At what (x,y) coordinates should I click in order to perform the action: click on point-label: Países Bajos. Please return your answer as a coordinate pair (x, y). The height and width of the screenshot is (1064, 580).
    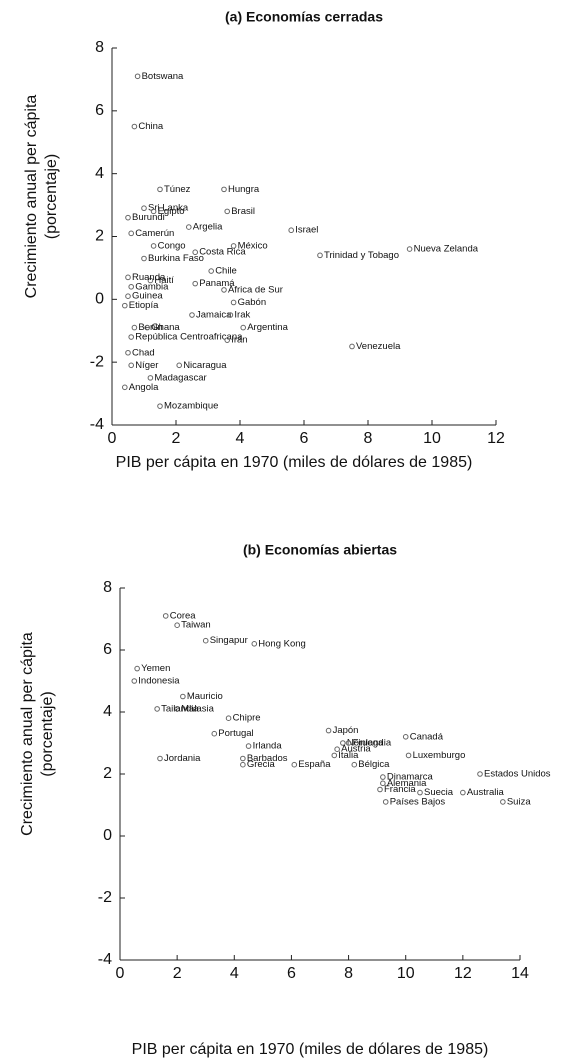
    Looking at the image, I should click on (418, 801).